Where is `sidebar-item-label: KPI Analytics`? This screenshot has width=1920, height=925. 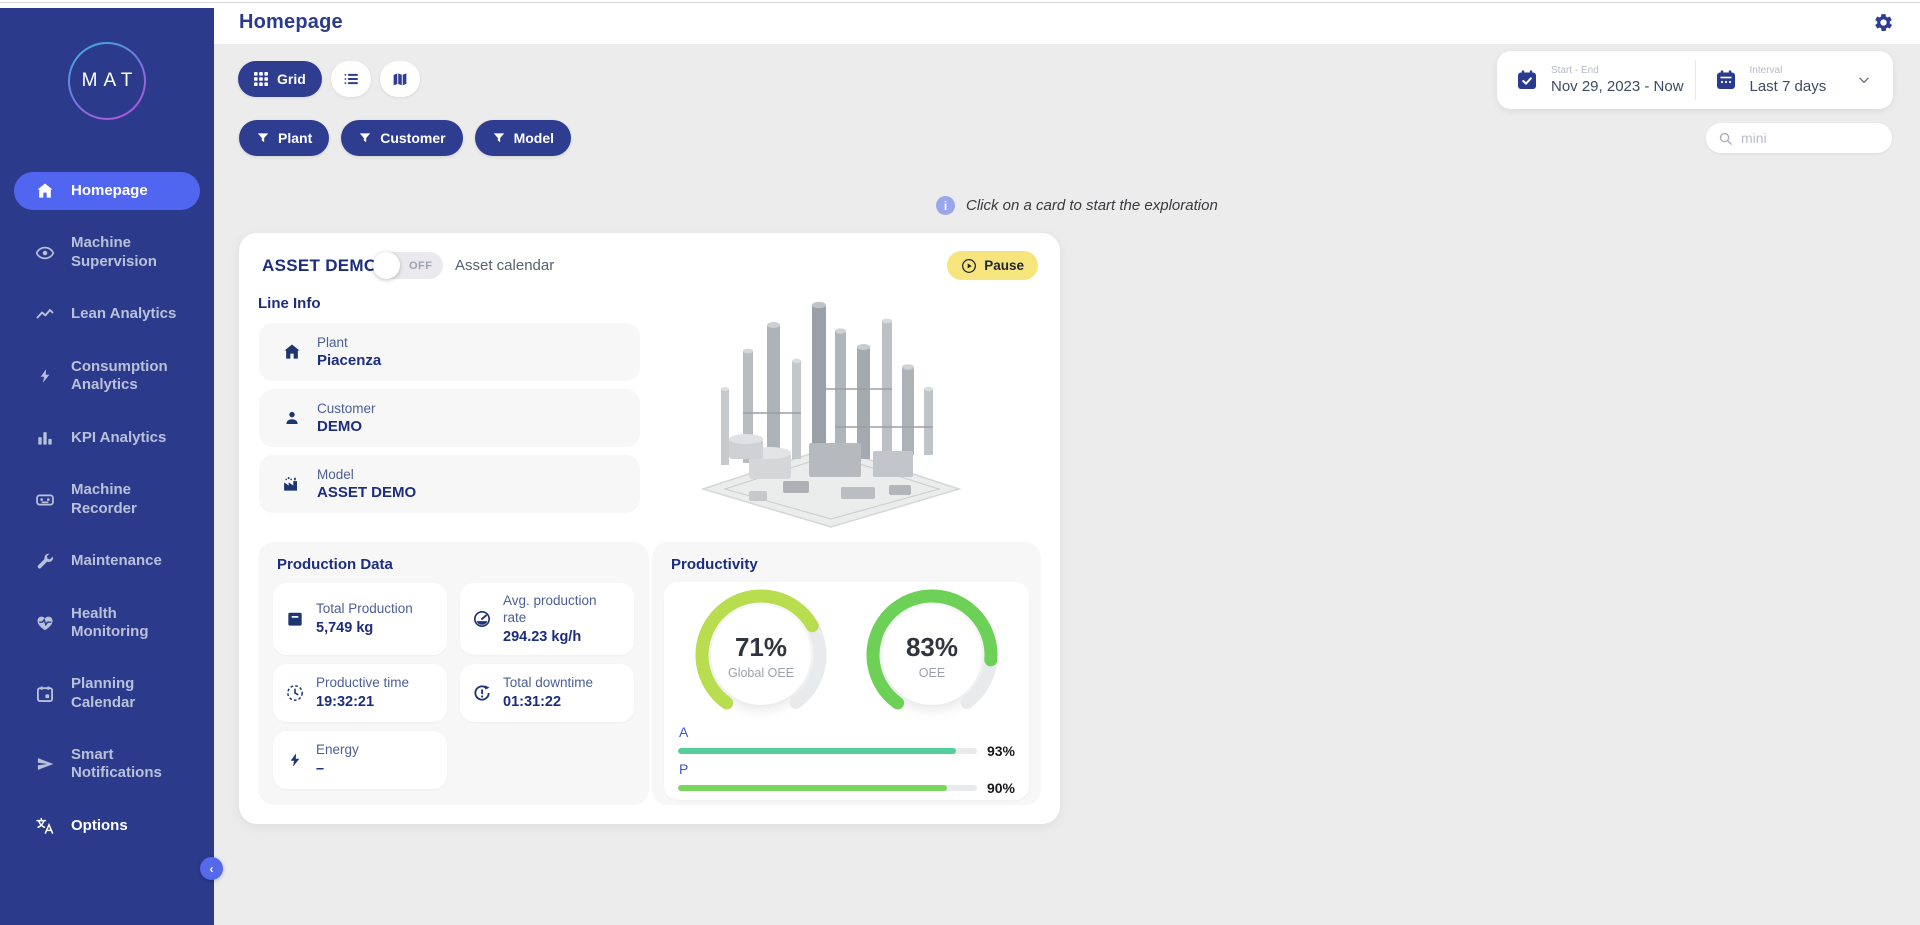 sidebar-item-label: KPI Analytics is located at coordinates (119, 437).